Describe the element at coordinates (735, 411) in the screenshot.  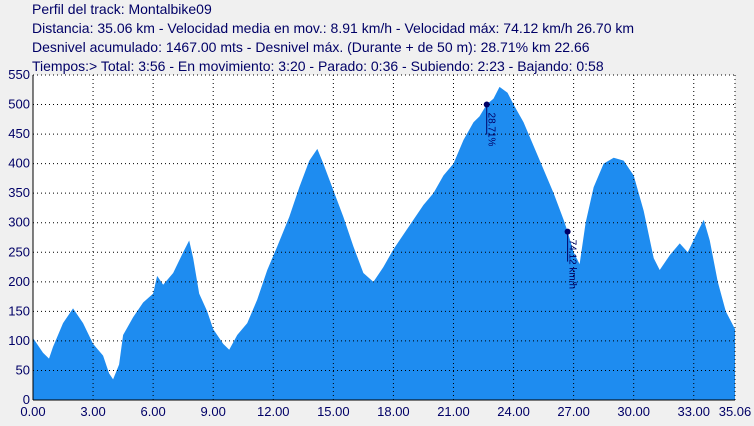
I see `x-tick-label: 35.06` at that location.